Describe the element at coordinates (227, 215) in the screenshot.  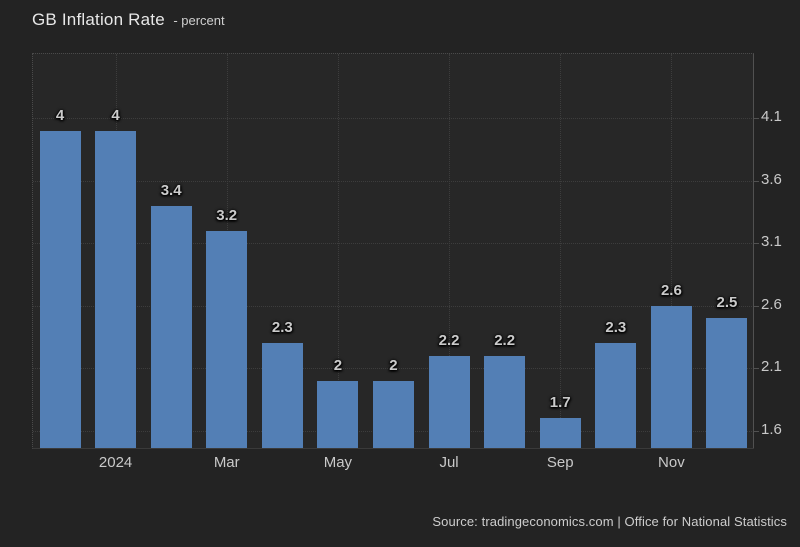
I see `bar-value-label: 3.2` at that location.